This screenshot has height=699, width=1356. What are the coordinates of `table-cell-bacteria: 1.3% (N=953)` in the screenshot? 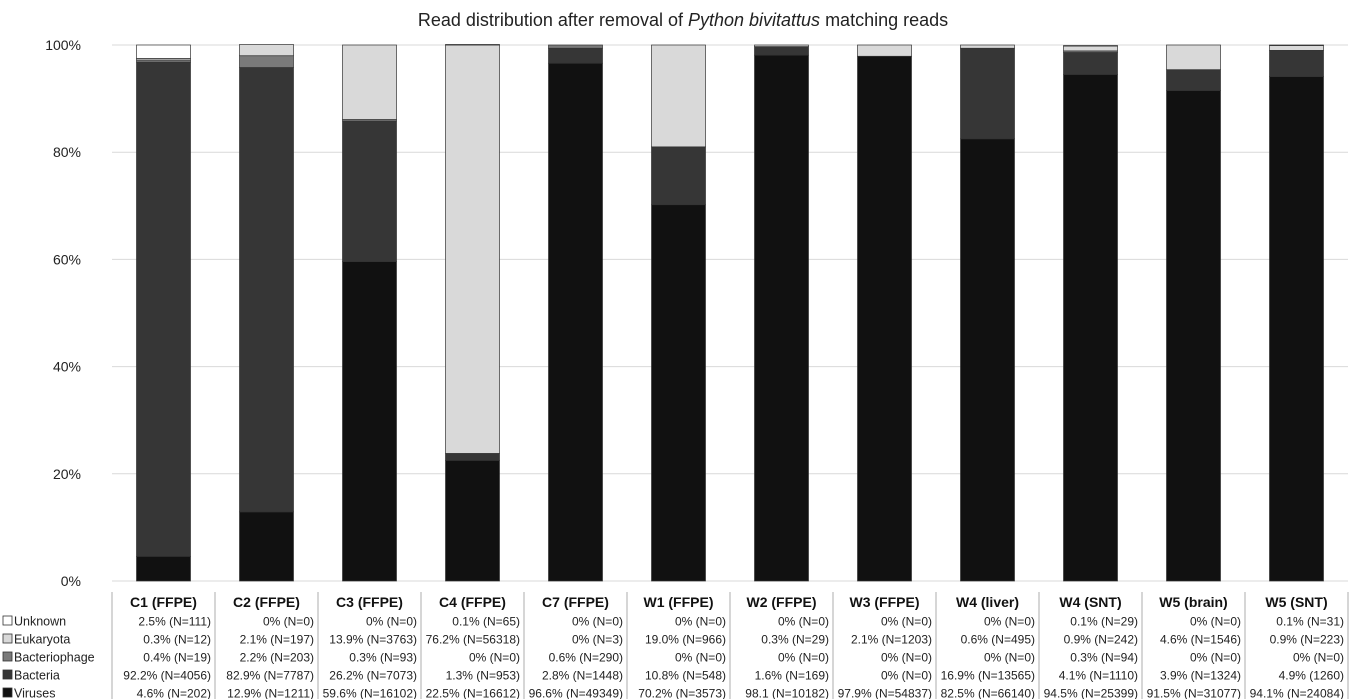 It's located at (483, 676).